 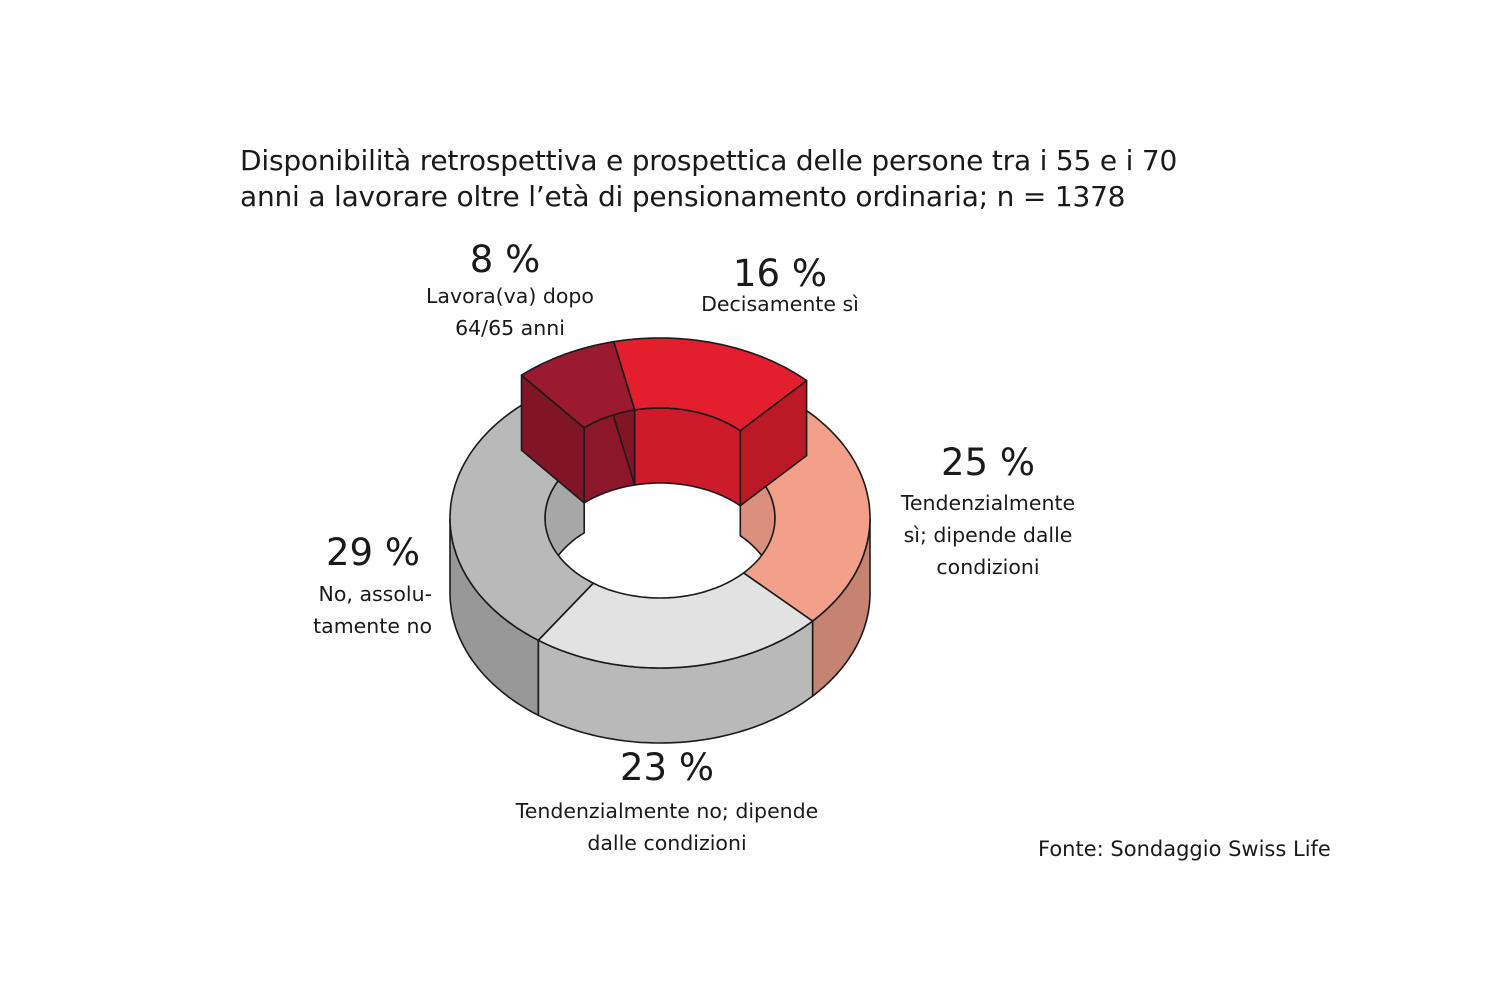 What do you see at coordinates (373, 552) in the screenshot?
I see `slice-percent-label-5: 29 %` at bounding box center [373, 552].